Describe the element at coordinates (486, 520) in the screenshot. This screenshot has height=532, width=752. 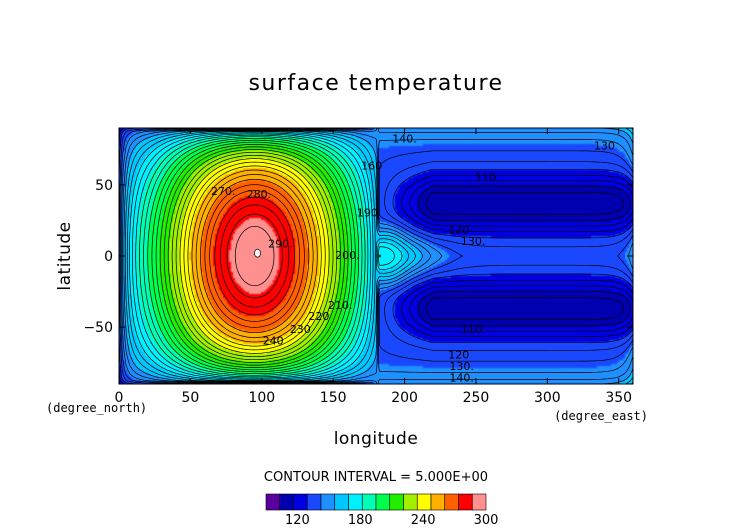
I see `colorbar-tick-label: 300` at that location.